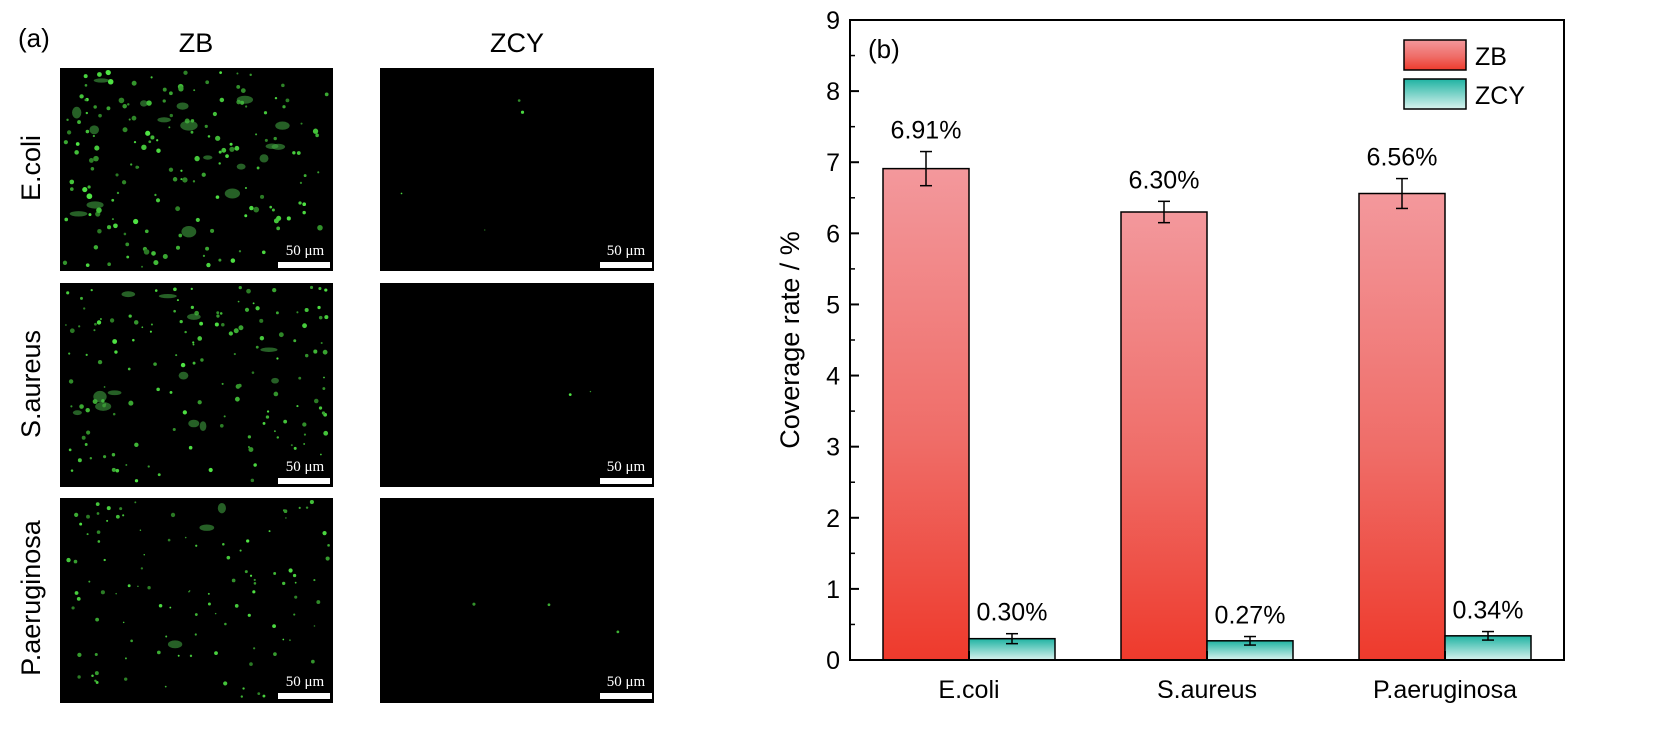 The height and width of the screenshot is (752, 1654). I want to click on y-tick-label: 3, so click(833, 448).